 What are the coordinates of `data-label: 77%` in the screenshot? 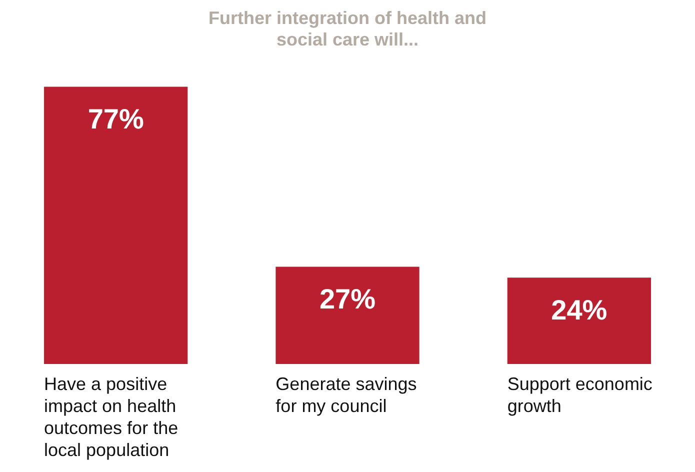 It's located at (116, 118).